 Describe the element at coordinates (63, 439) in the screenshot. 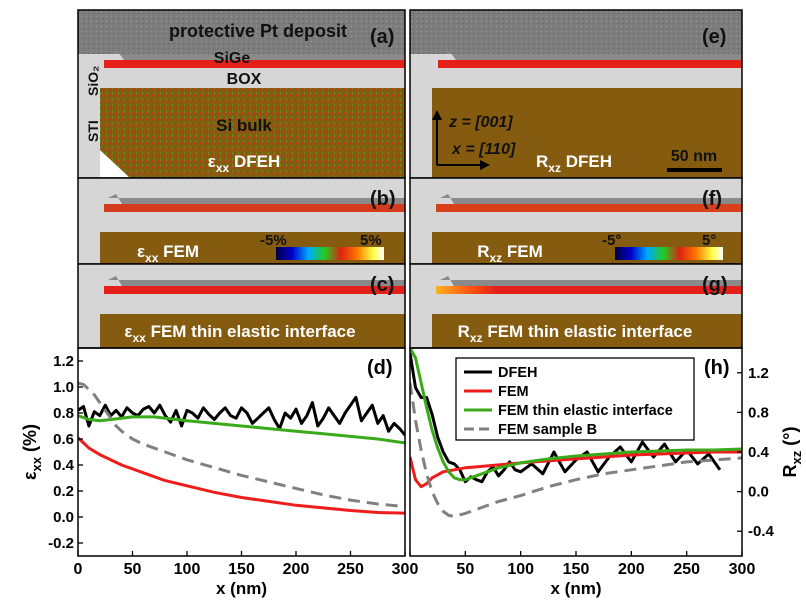

I see `y-tick-label: 0.6` at that location.